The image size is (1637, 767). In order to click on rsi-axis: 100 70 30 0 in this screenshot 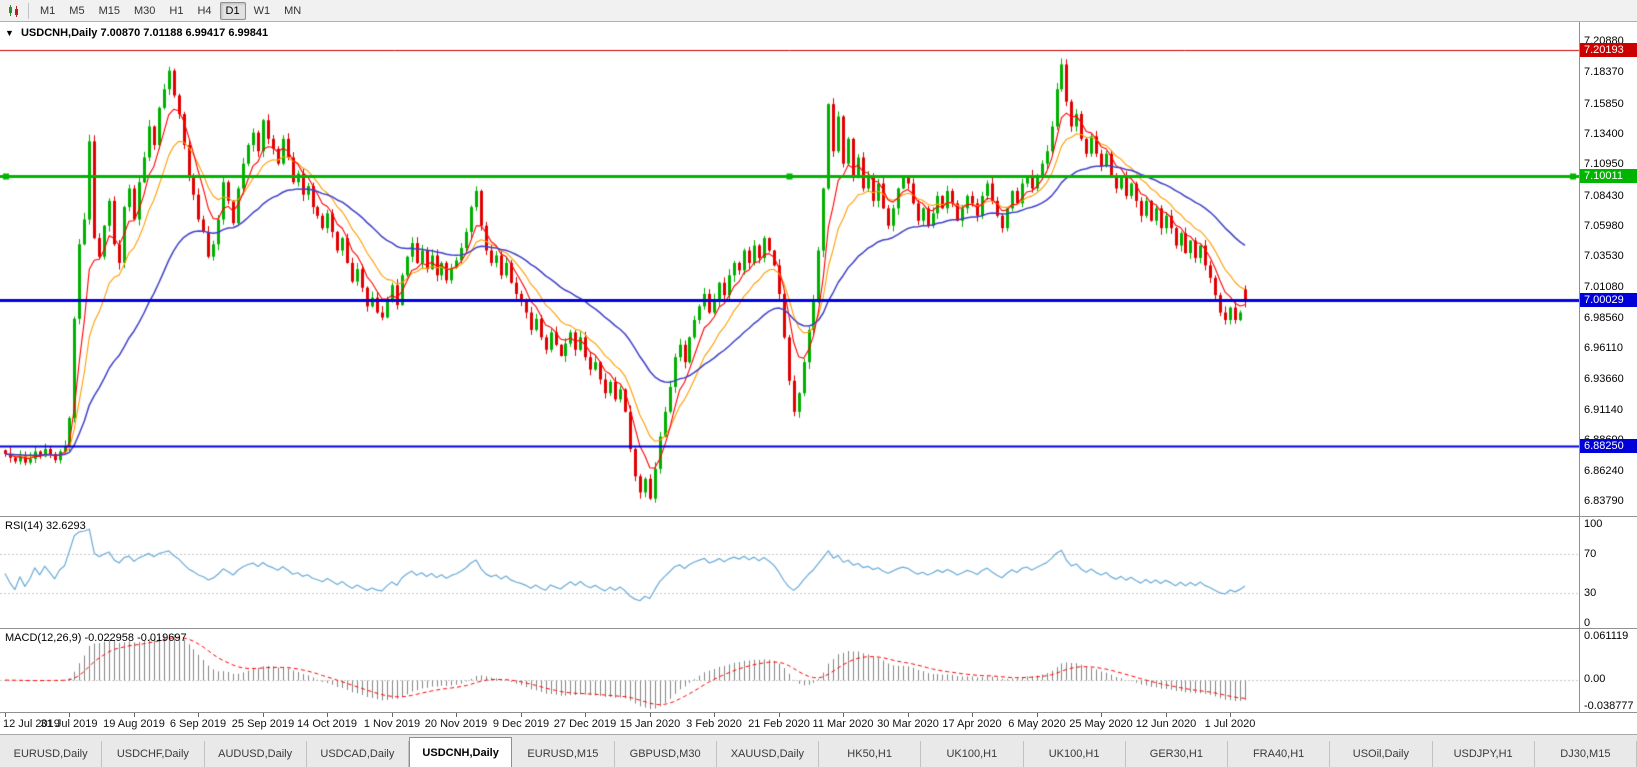, I will do `click(1608, 572)`.